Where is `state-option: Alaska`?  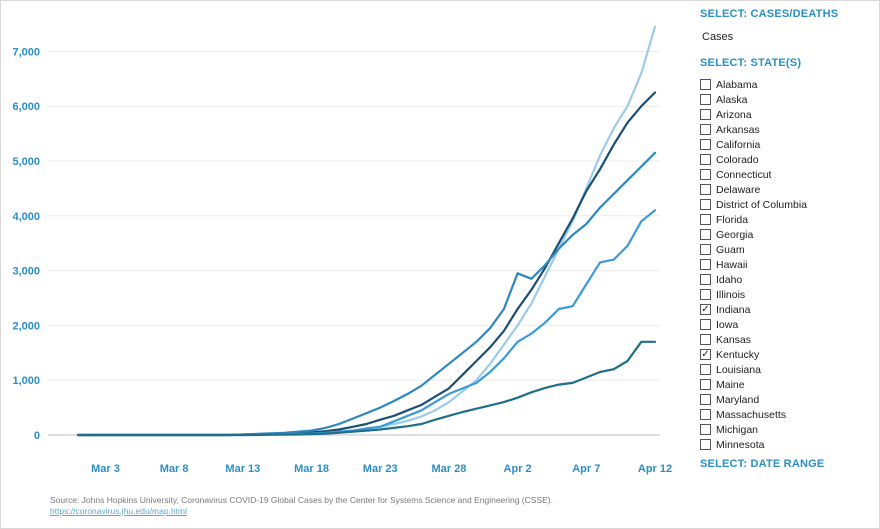
state-option: Alaska is located at coordinates (787, 99).